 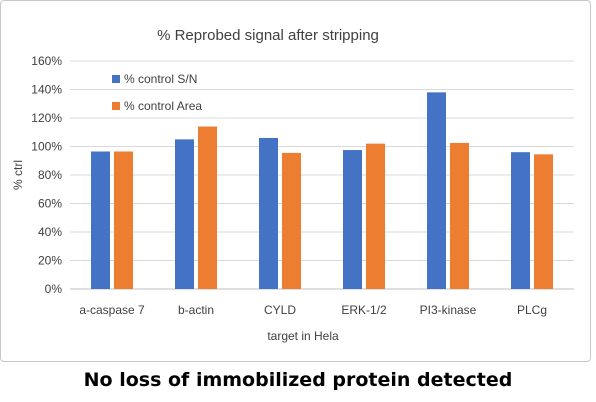 What do you see at coordinates (298, 380) in the screenshot?
I see `caption: No loss of immobilized protein detected` at bounding box center [298, 380].